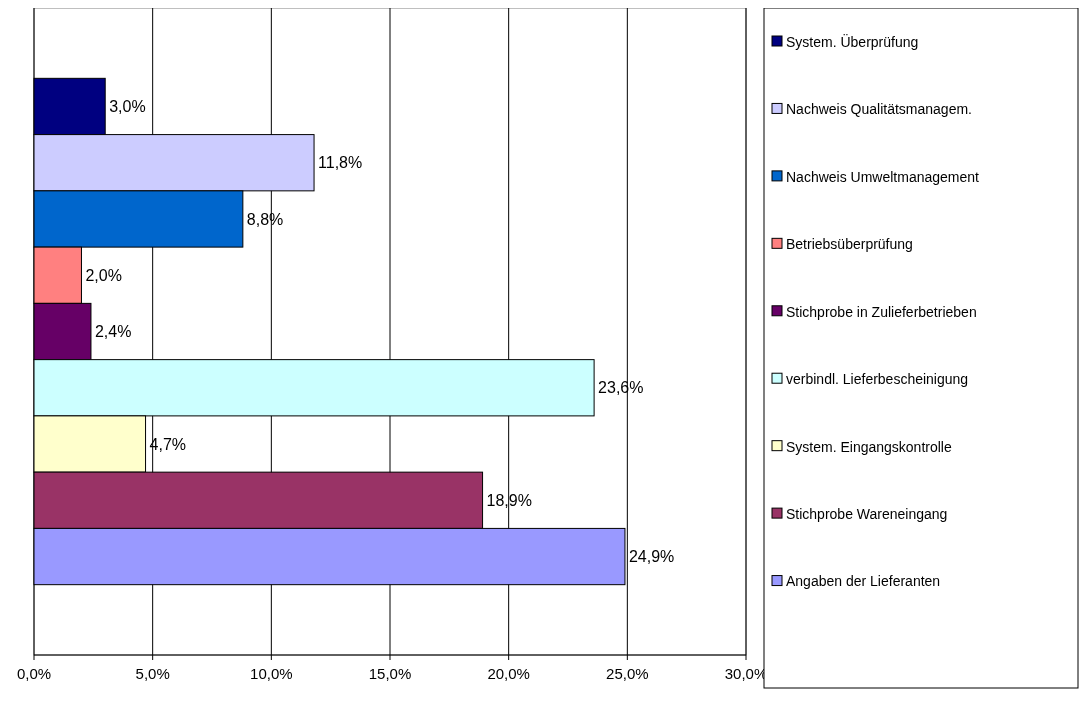 The height and width of the screenshot is (713, 1088). Describe the element at coordinates (152, 673) in the screenshot. I see `x-tick-label: 5,0%` at that location.